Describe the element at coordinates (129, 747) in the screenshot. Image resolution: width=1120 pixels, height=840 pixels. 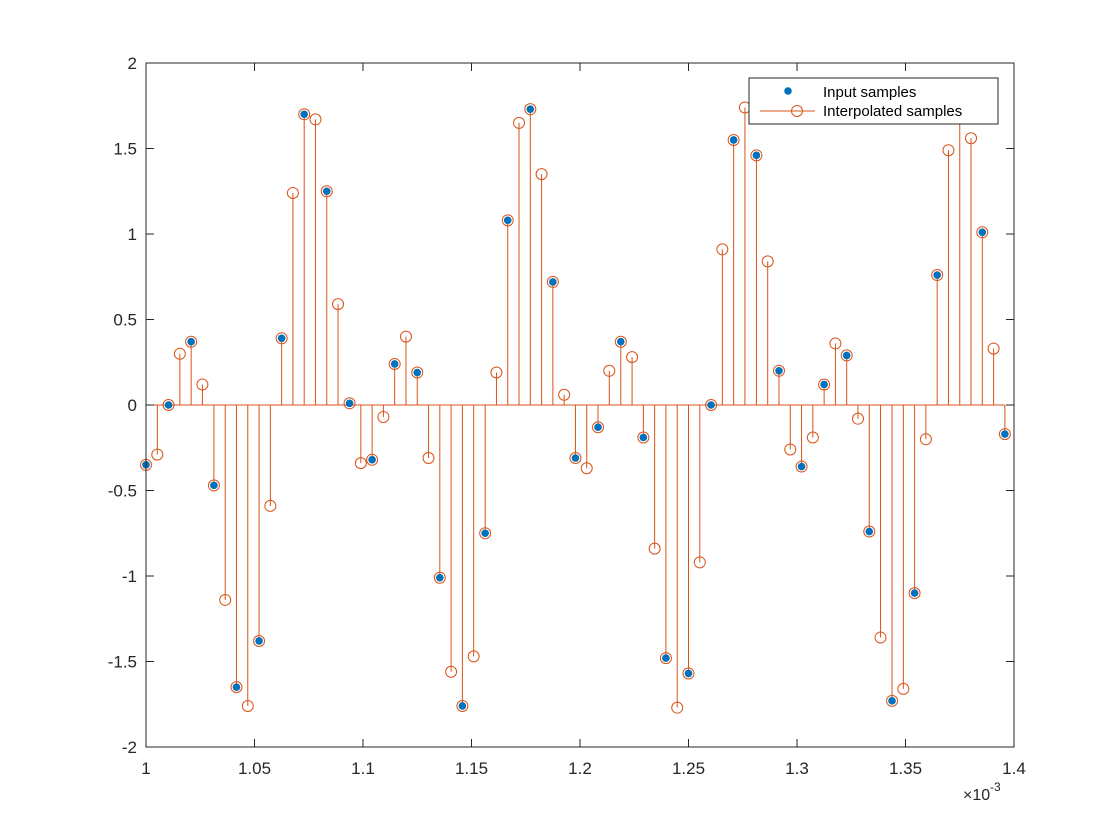
I see `y-tick-label: -2` at that location.